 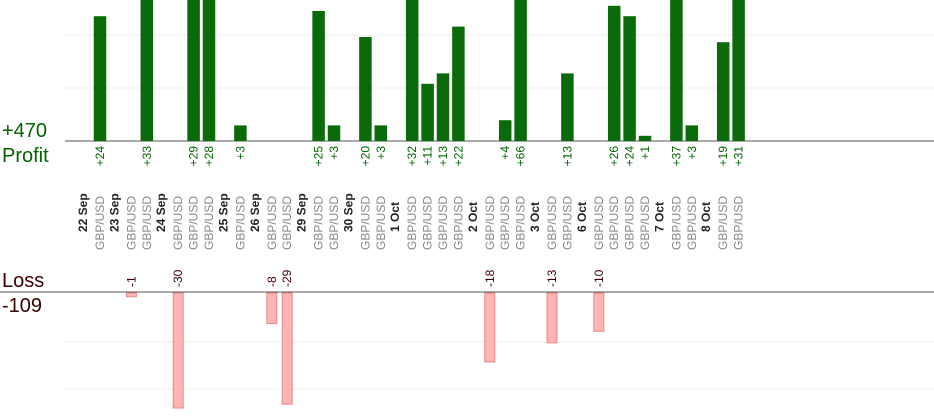 I want to click on profit-value-label: +31, so click(x=739, y=156).